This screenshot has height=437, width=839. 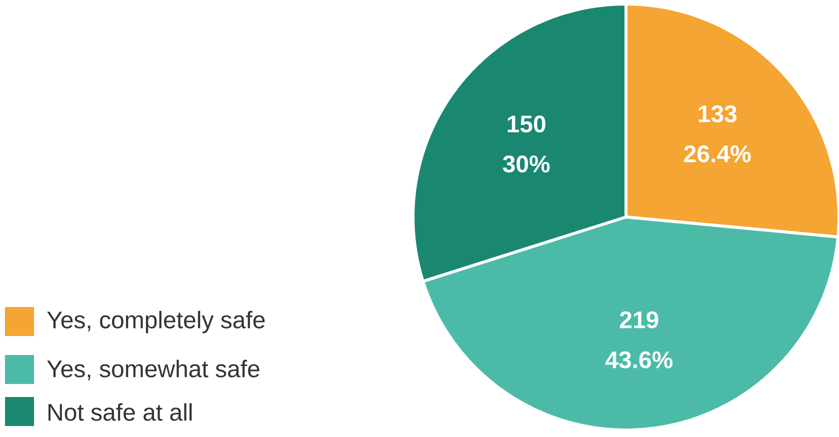 What do you see at coordinates (717, 133) in the screenshot?
I see `data-label: 133 26.4%` at bounding box center [717, 133].